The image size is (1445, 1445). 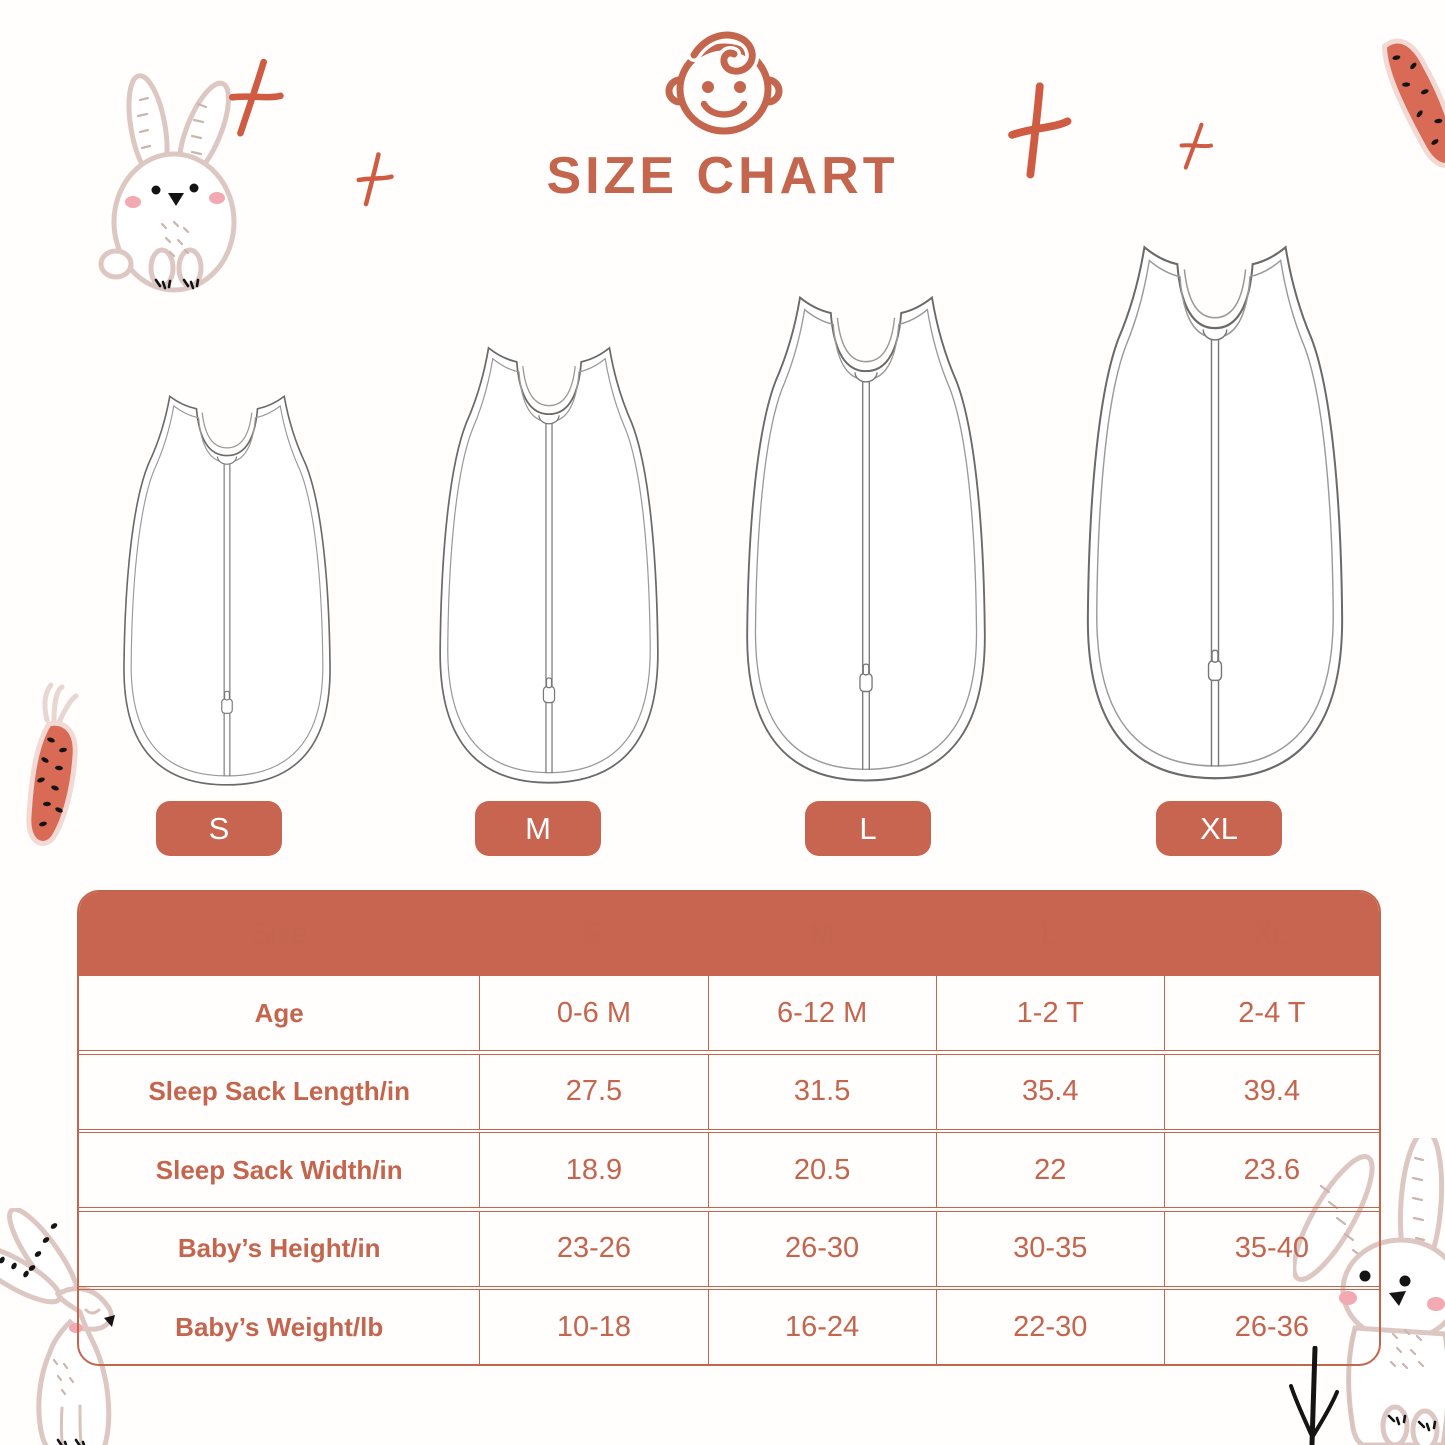 I want to click on table-row-width: Sleep Sack Width/in 18.9 20.5 22 23.6, so click(x=729, y=1170).